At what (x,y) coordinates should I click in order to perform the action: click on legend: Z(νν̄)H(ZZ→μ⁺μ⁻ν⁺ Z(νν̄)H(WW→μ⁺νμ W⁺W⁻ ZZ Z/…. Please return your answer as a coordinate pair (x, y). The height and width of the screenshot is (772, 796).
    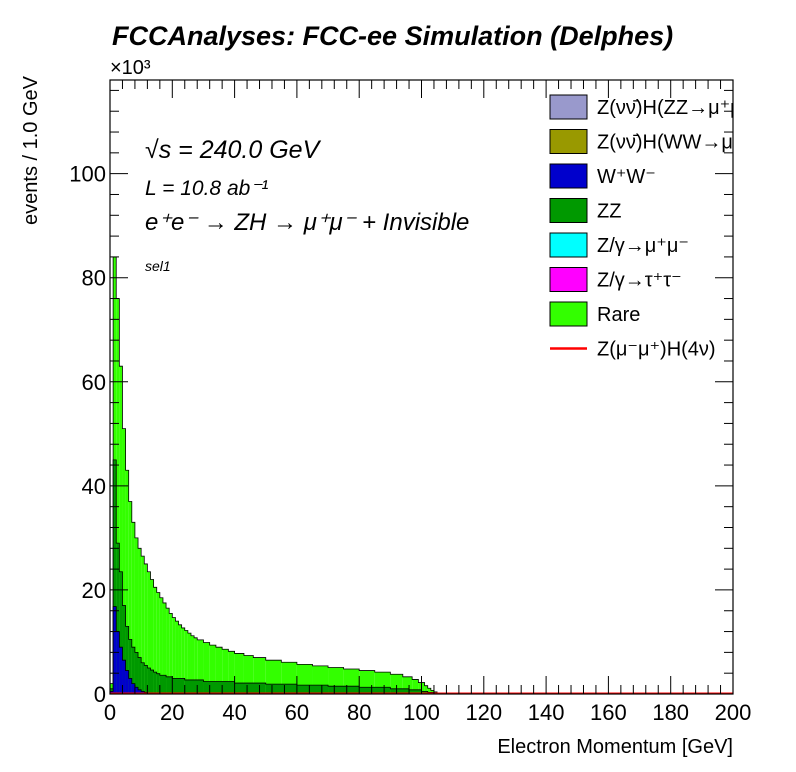
    Looking at the image, I should click on (661, 227).